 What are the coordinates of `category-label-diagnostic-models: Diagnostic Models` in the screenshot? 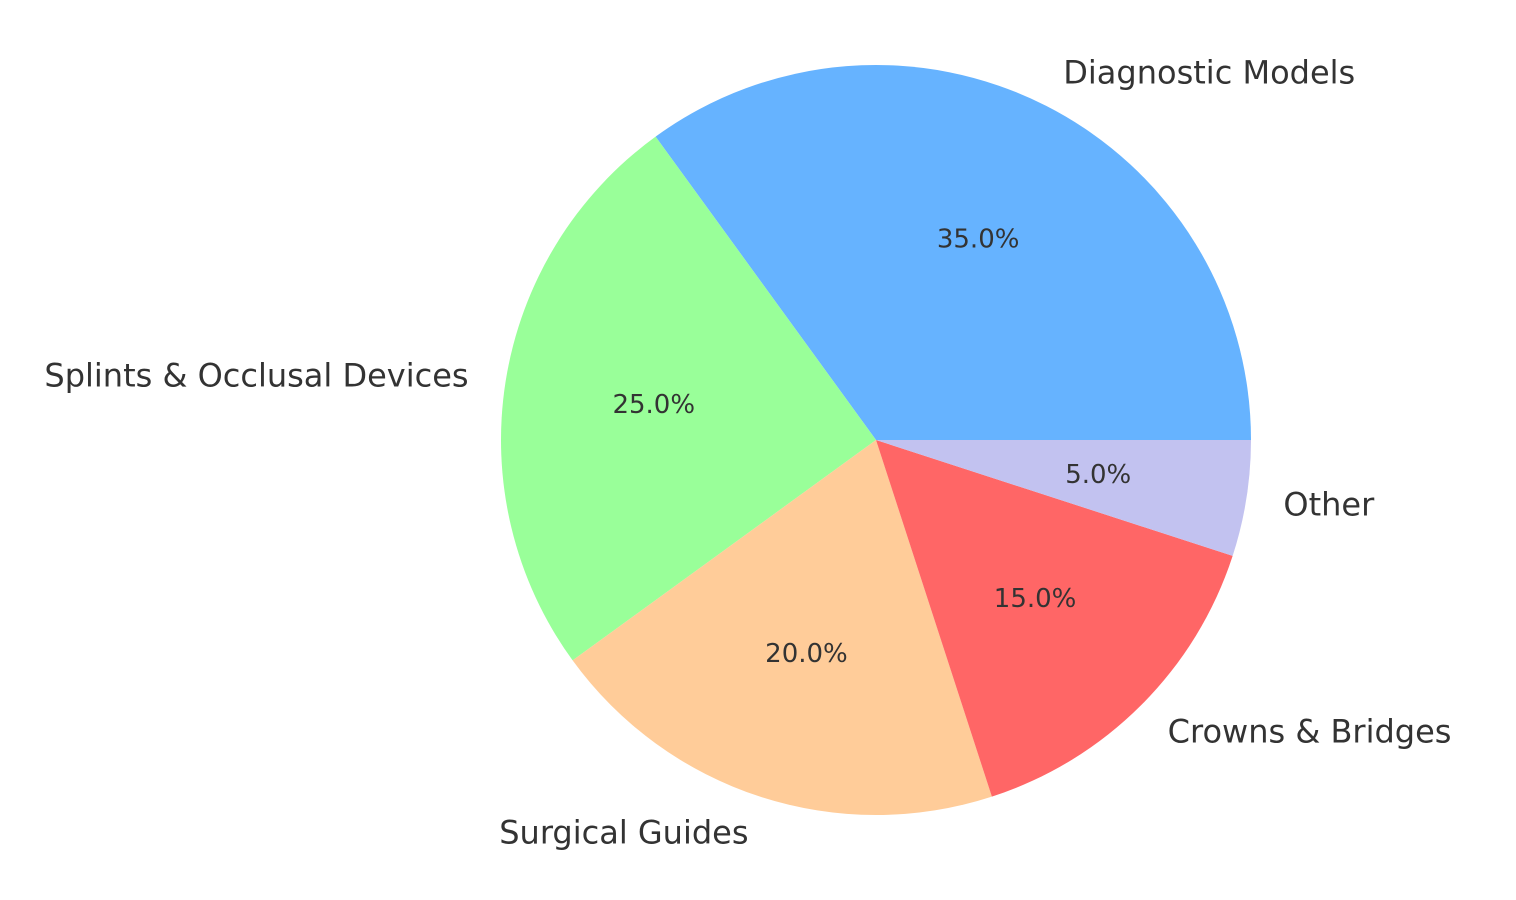 It's located at (1209, 72).